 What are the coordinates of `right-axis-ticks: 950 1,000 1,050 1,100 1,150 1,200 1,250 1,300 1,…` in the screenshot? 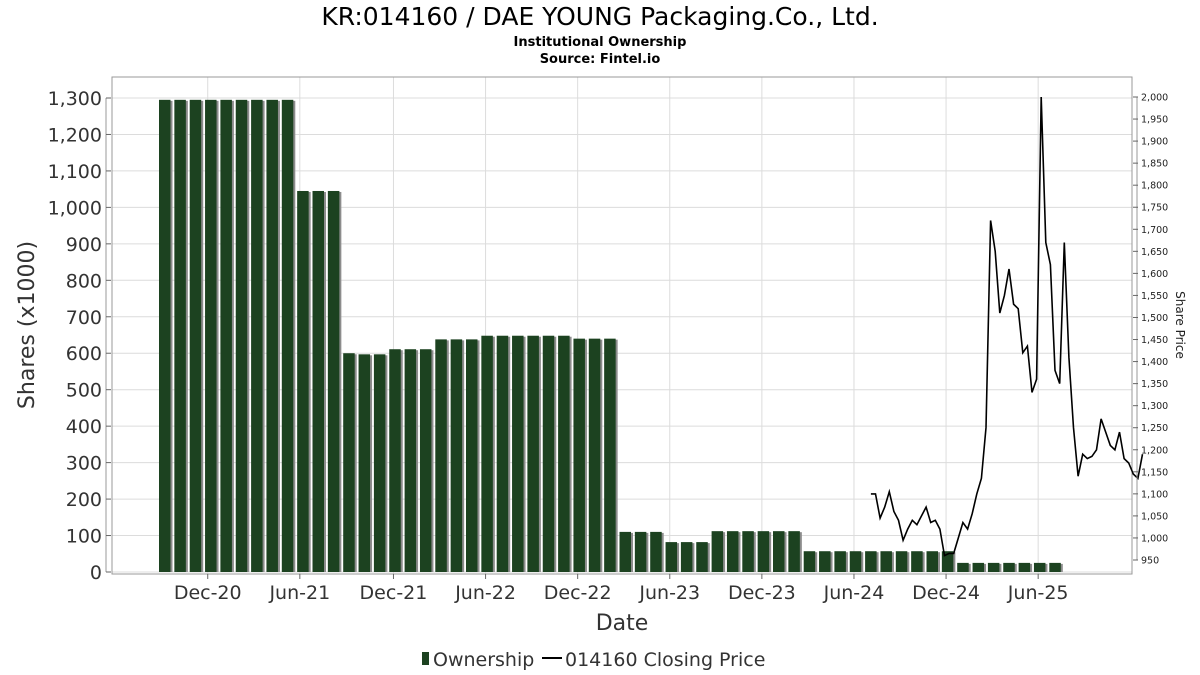 It's located at (1150, 330).